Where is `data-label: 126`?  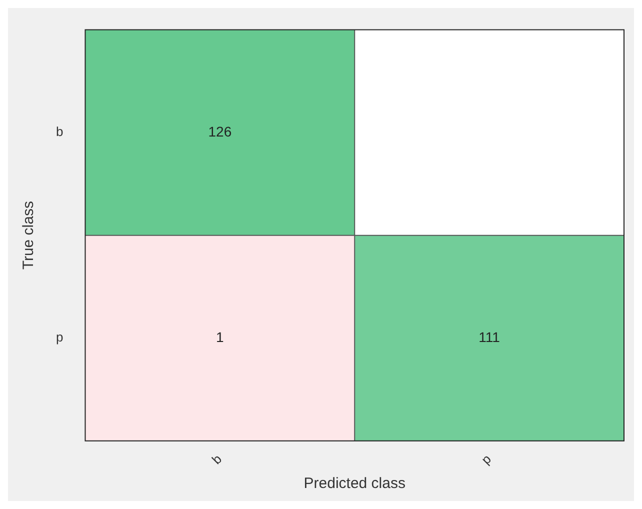
data-label: 126 is located at coordinates (220, 131).